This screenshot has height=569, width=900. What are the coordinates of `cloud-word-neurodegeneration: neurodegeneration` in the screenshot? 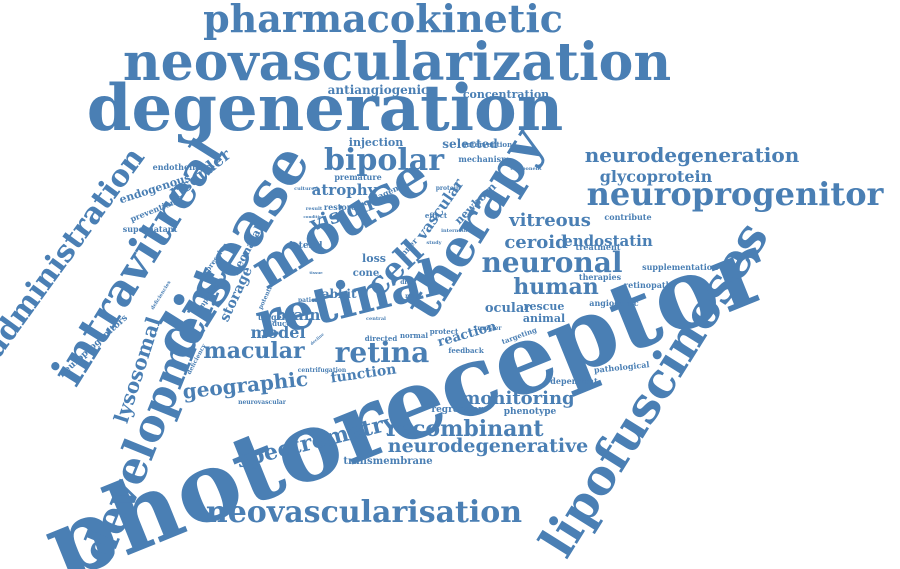 It's located at (692, 155).